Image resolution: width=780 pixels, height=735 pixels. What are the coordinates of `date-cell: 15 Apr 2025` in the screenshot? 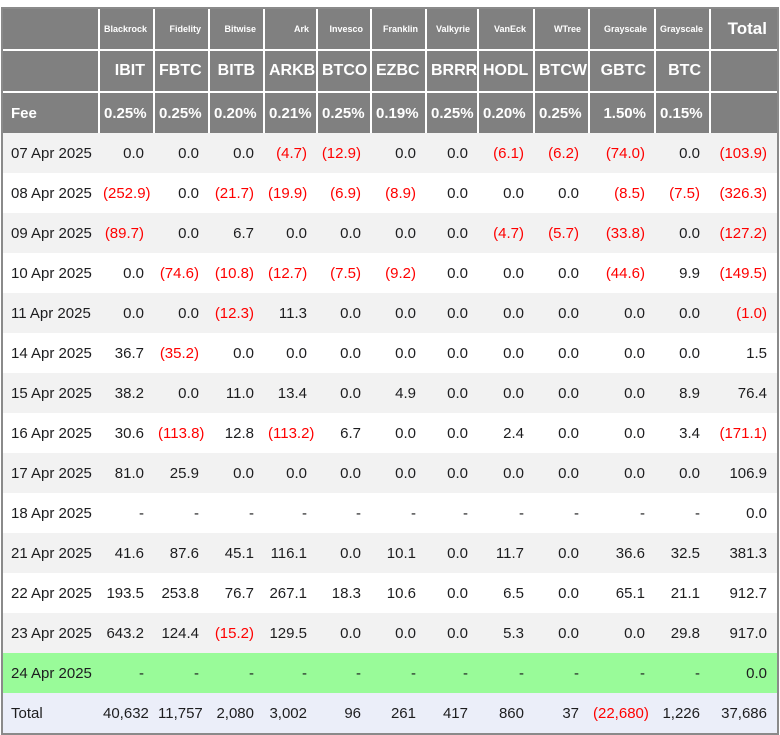 It's located at (51, 393).